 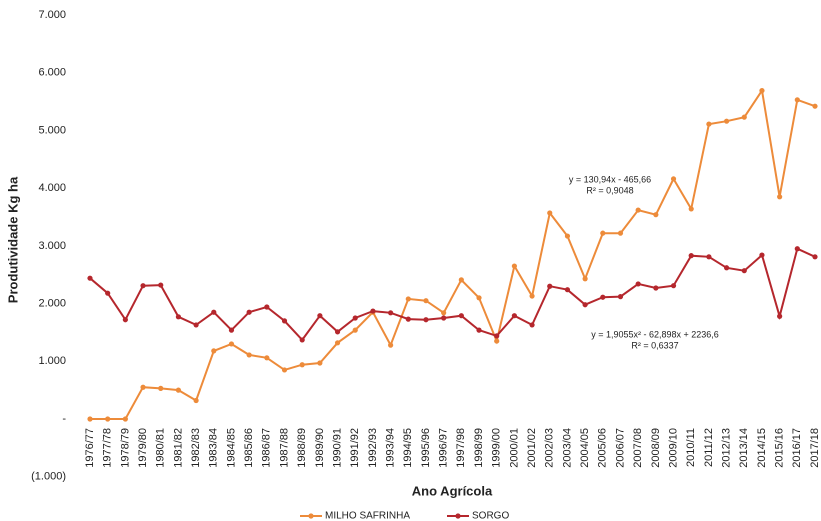 What do you see at coordinates (532, 448) in the screenshot?
I see `x-tick-label: 2001/02` at bounding box center [532, 448].